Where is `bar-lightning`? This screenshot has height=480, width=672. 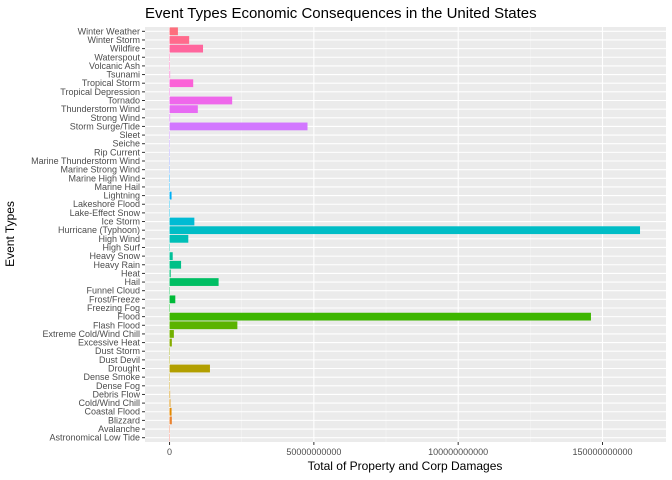
bar-lightning is located at coordinates (170, 195).